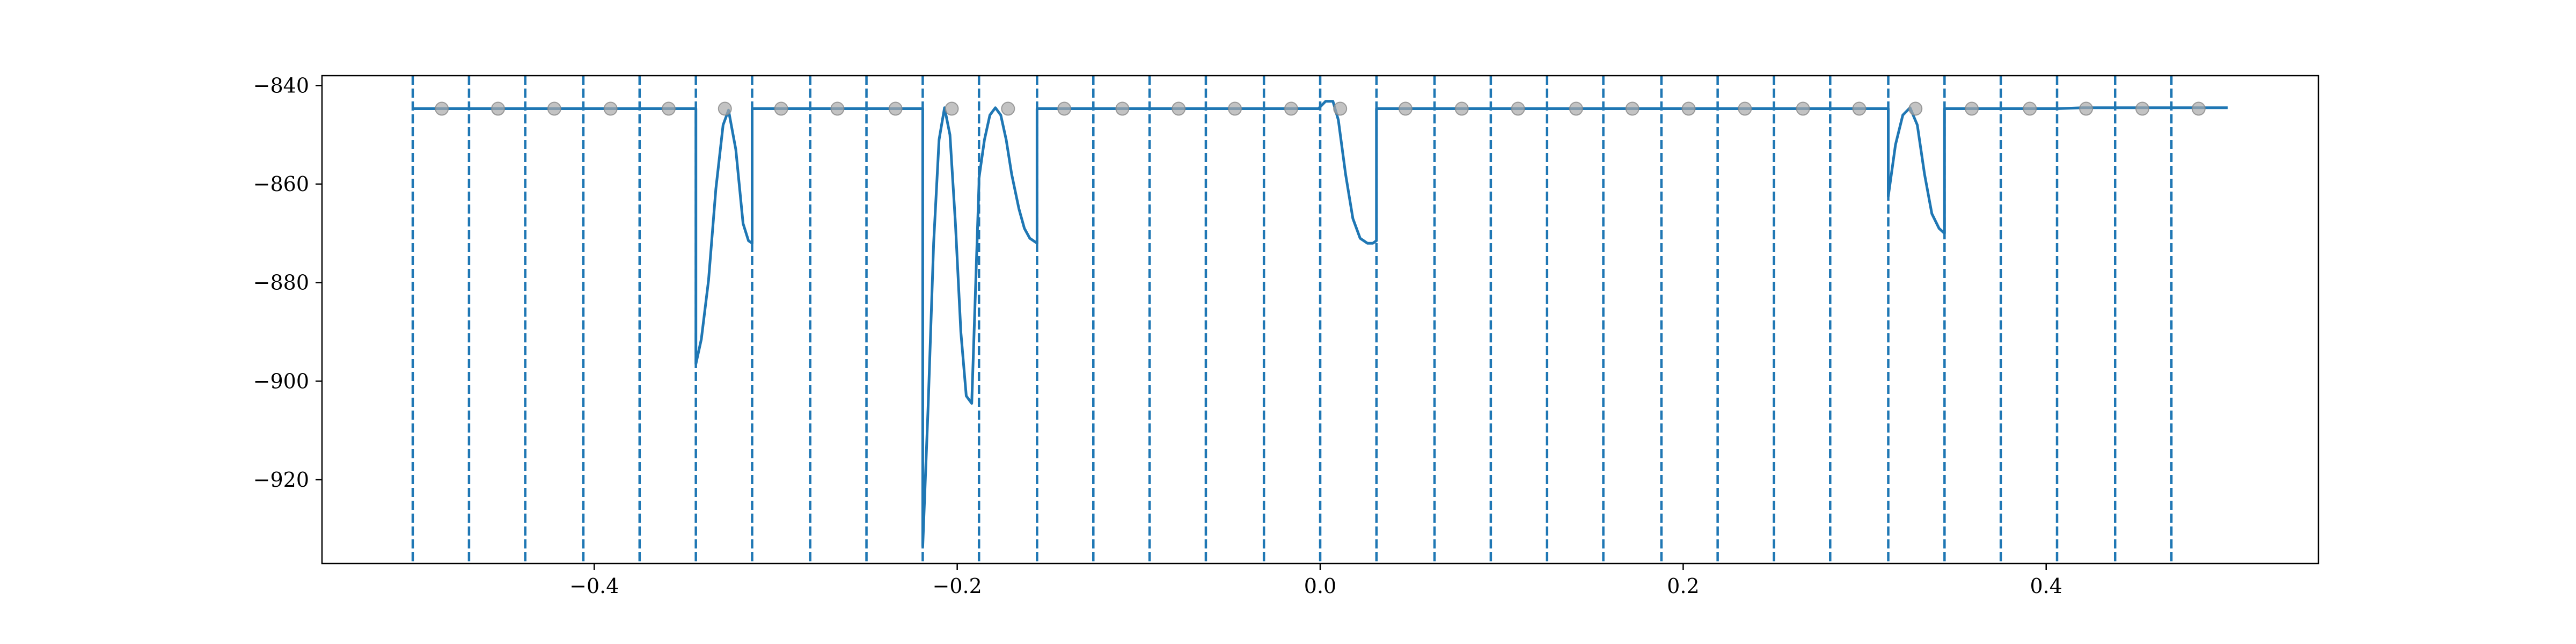  Describe the element at coordinates (281, 283) in the screenshot. I see `y-tick-label-2: −880` at that location.